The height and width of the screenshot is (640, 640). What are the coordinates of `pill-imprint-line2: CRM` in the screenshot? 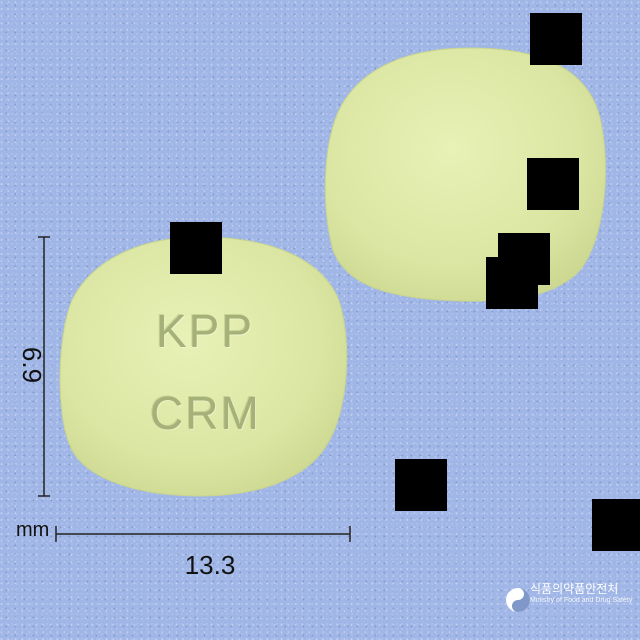 It's located at (205, 413).